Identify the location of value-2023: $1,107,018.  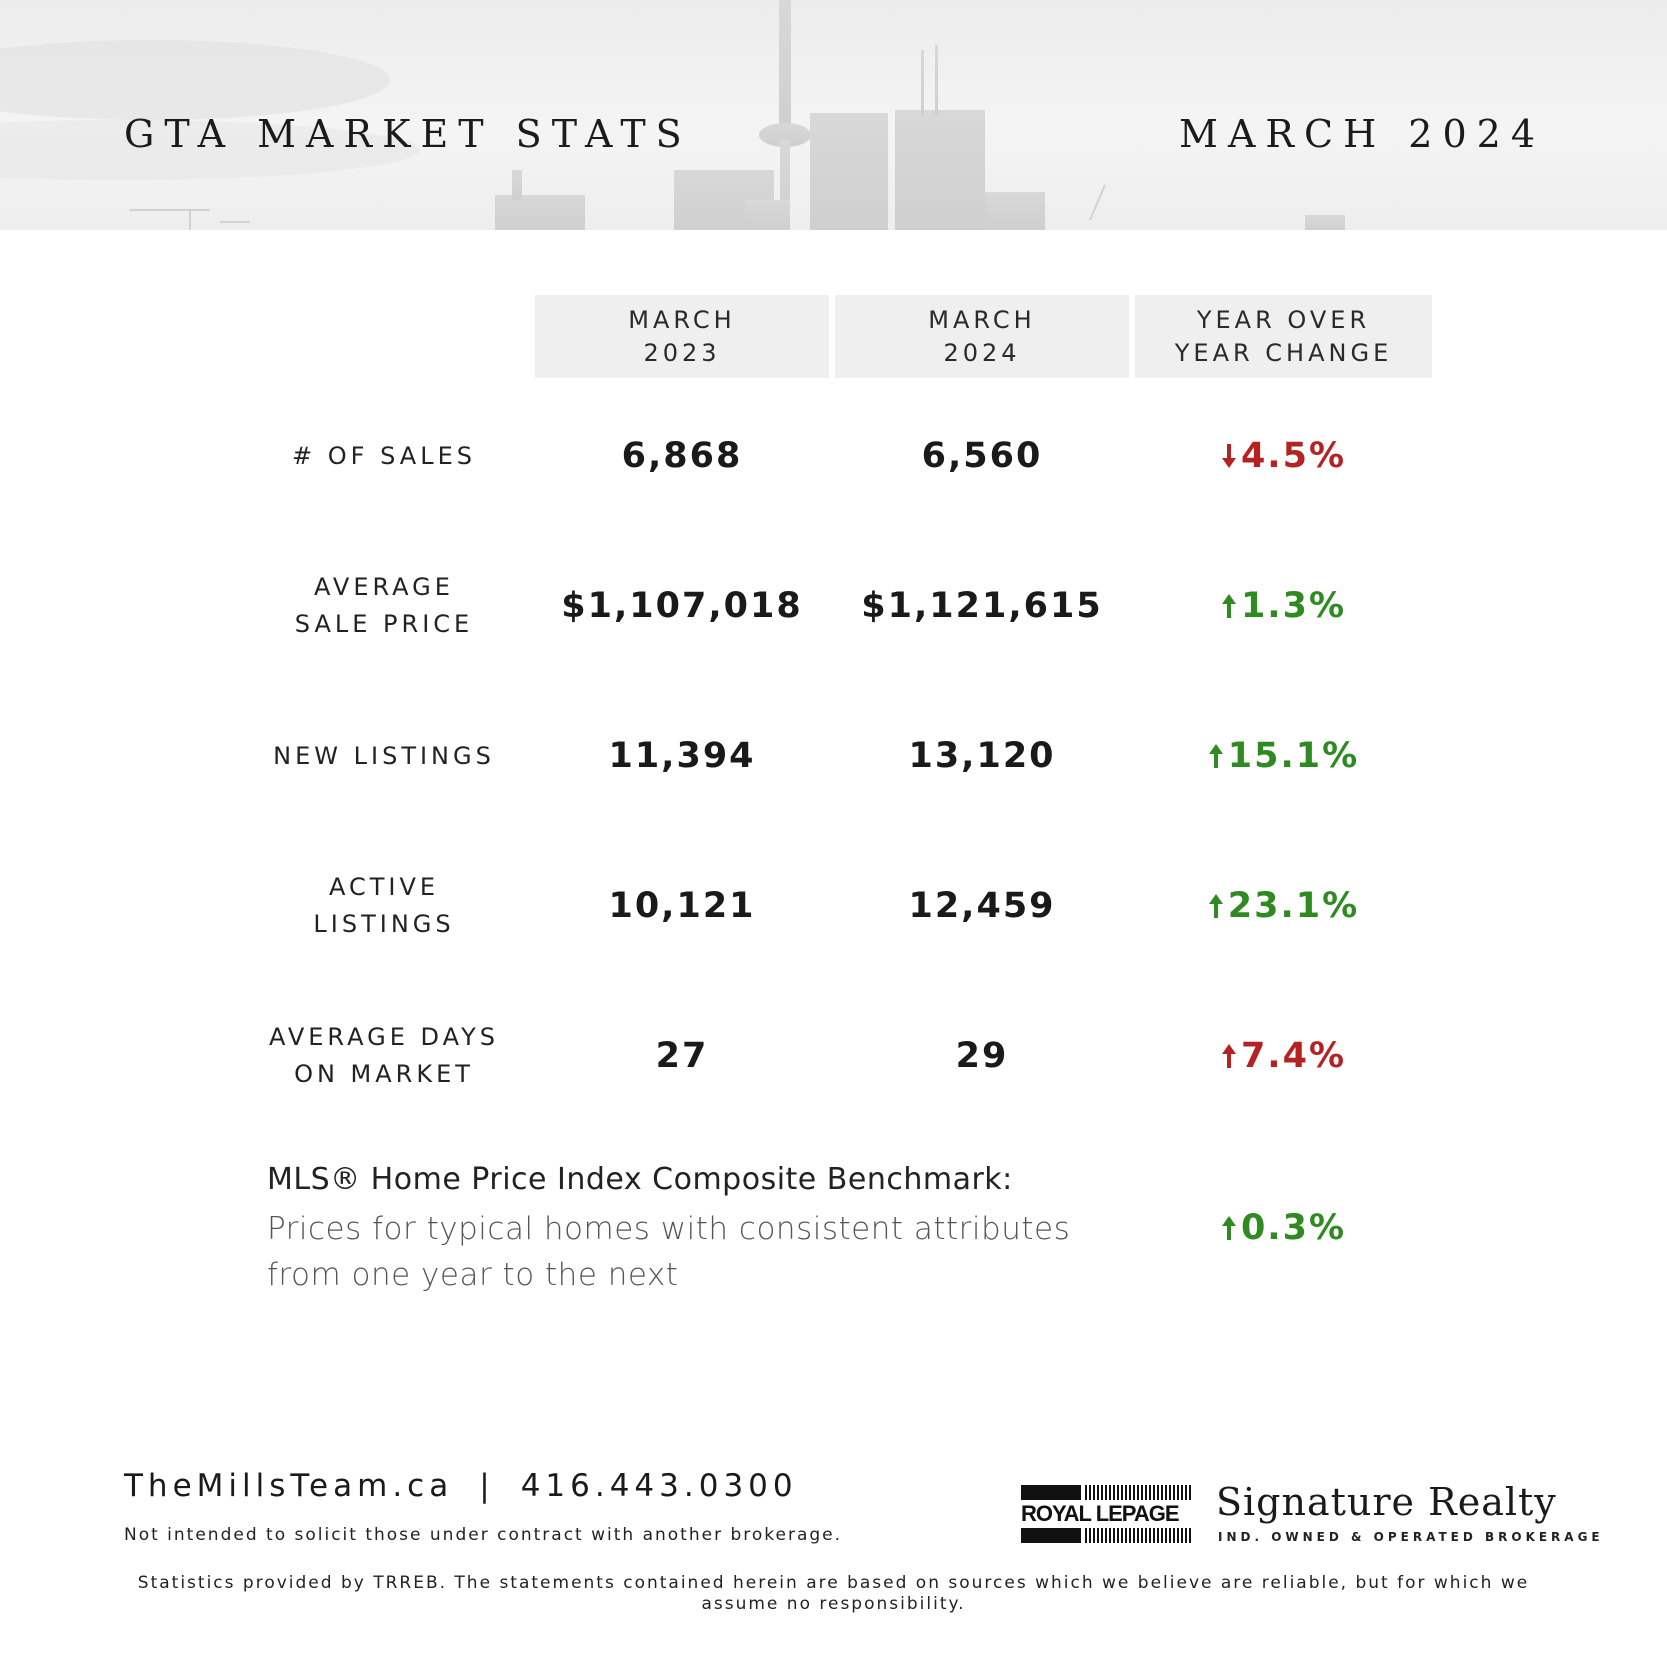
(682, 606).